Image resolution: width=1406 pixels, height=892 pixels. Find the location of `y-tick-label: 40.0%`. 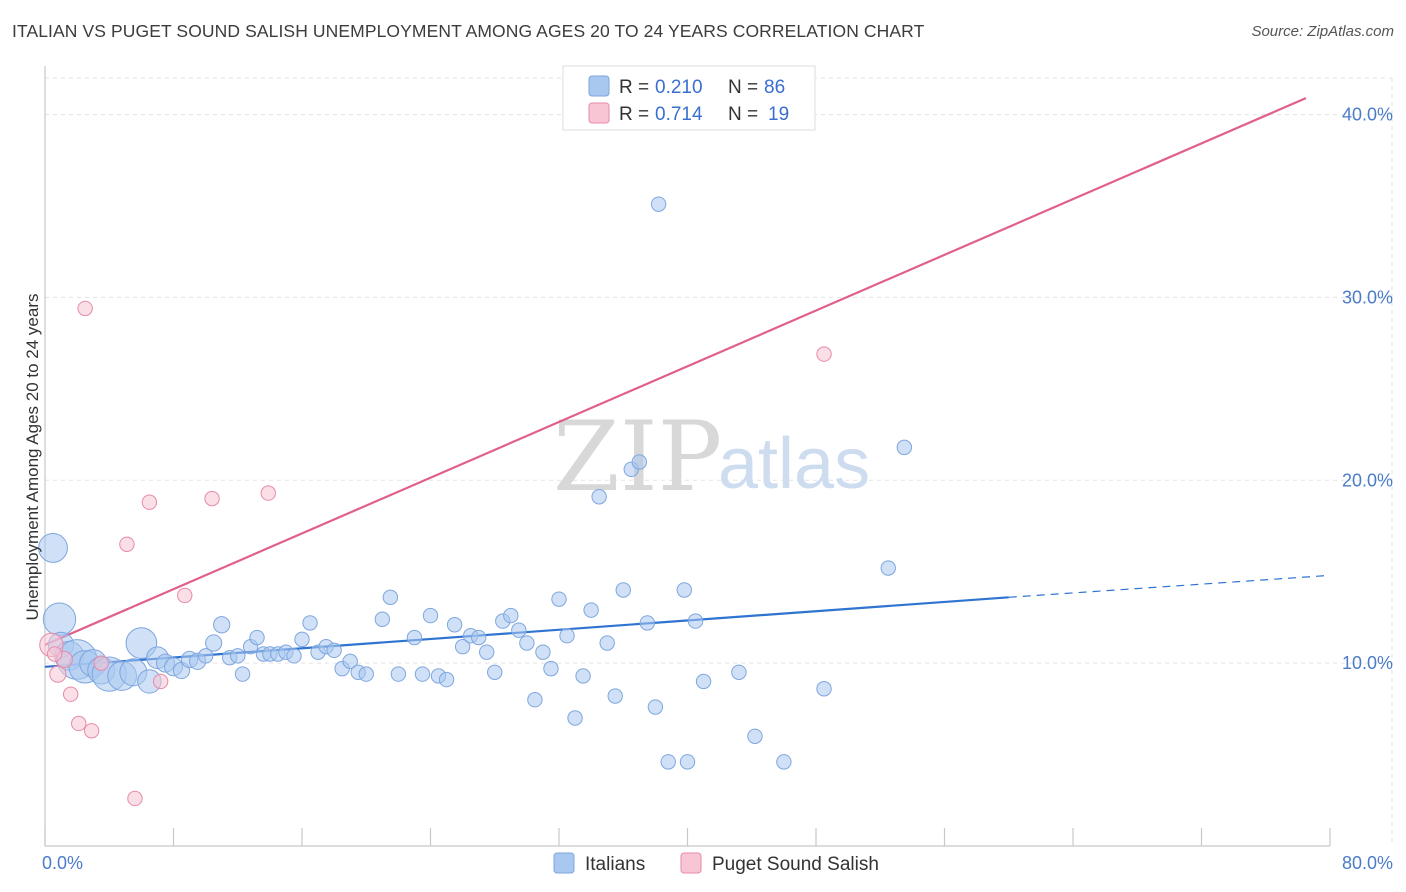

y-tick-label: 40.0% is located at coordinates (1367, 115).